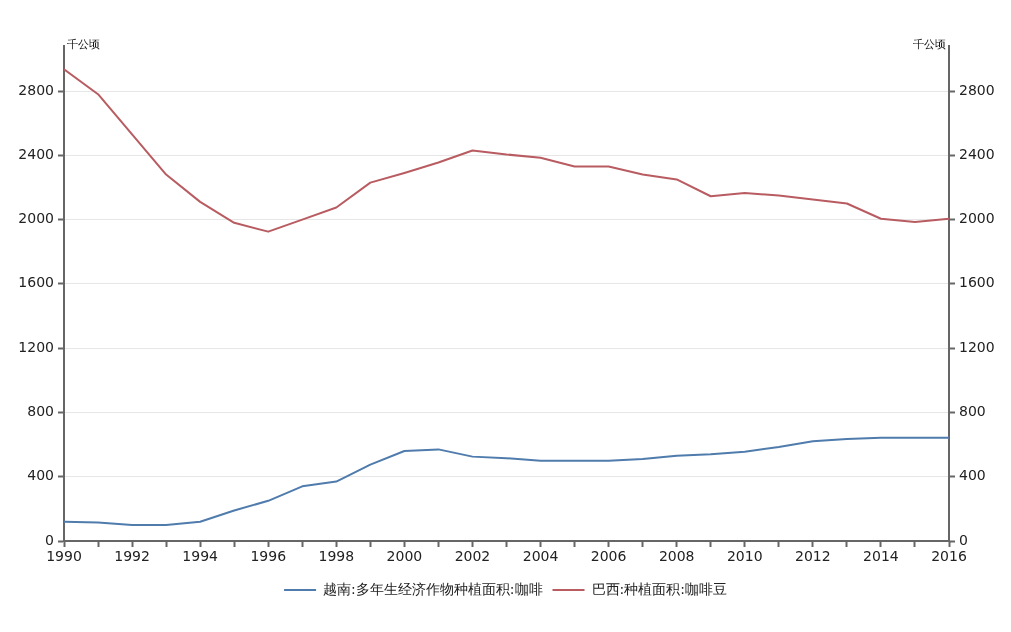 This screenshot has height=632, width=1011. What do you see at coordinates (336, 556) in the screenshot?
I see `x-tick-label: 1998` at bounding box center [336, 556].